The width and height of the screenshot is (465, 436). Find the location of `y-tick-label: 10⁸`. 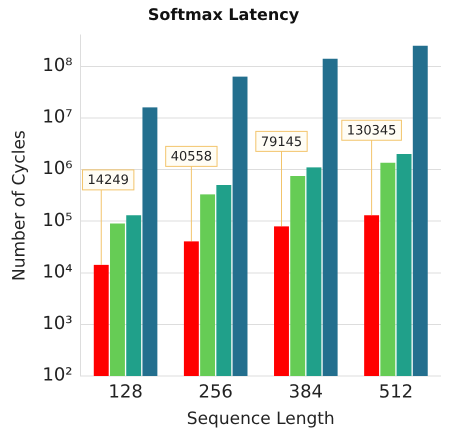

y-tick-label: 10⁸ is located at coordinates (57, 65).